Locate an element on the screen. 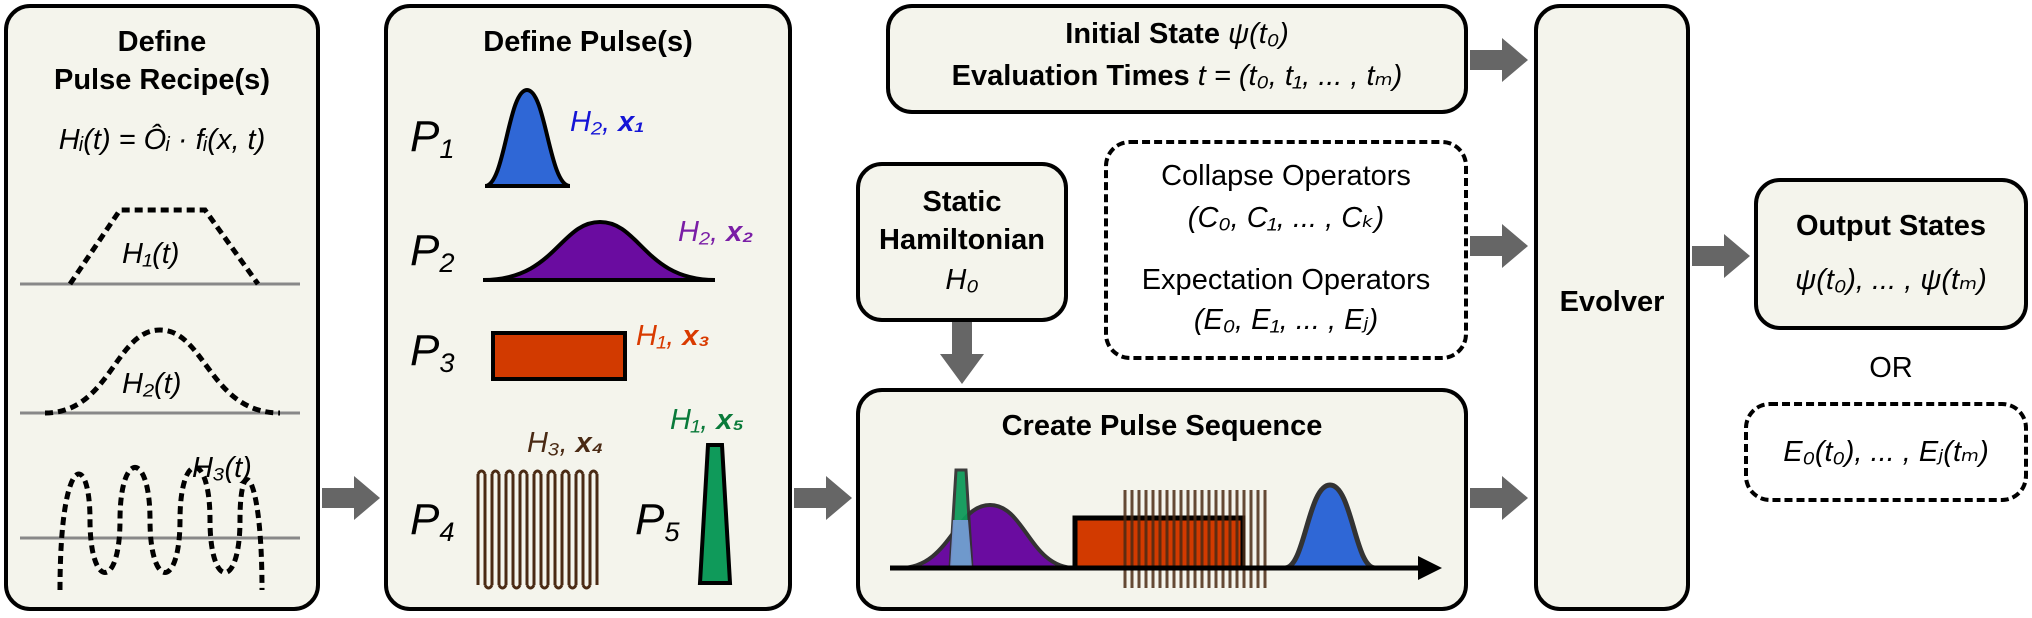 Image resolution: width=2032 pixels, height=618 pixels. recipe-h3-label: H₃(t) is located at coordinates (222, 468).